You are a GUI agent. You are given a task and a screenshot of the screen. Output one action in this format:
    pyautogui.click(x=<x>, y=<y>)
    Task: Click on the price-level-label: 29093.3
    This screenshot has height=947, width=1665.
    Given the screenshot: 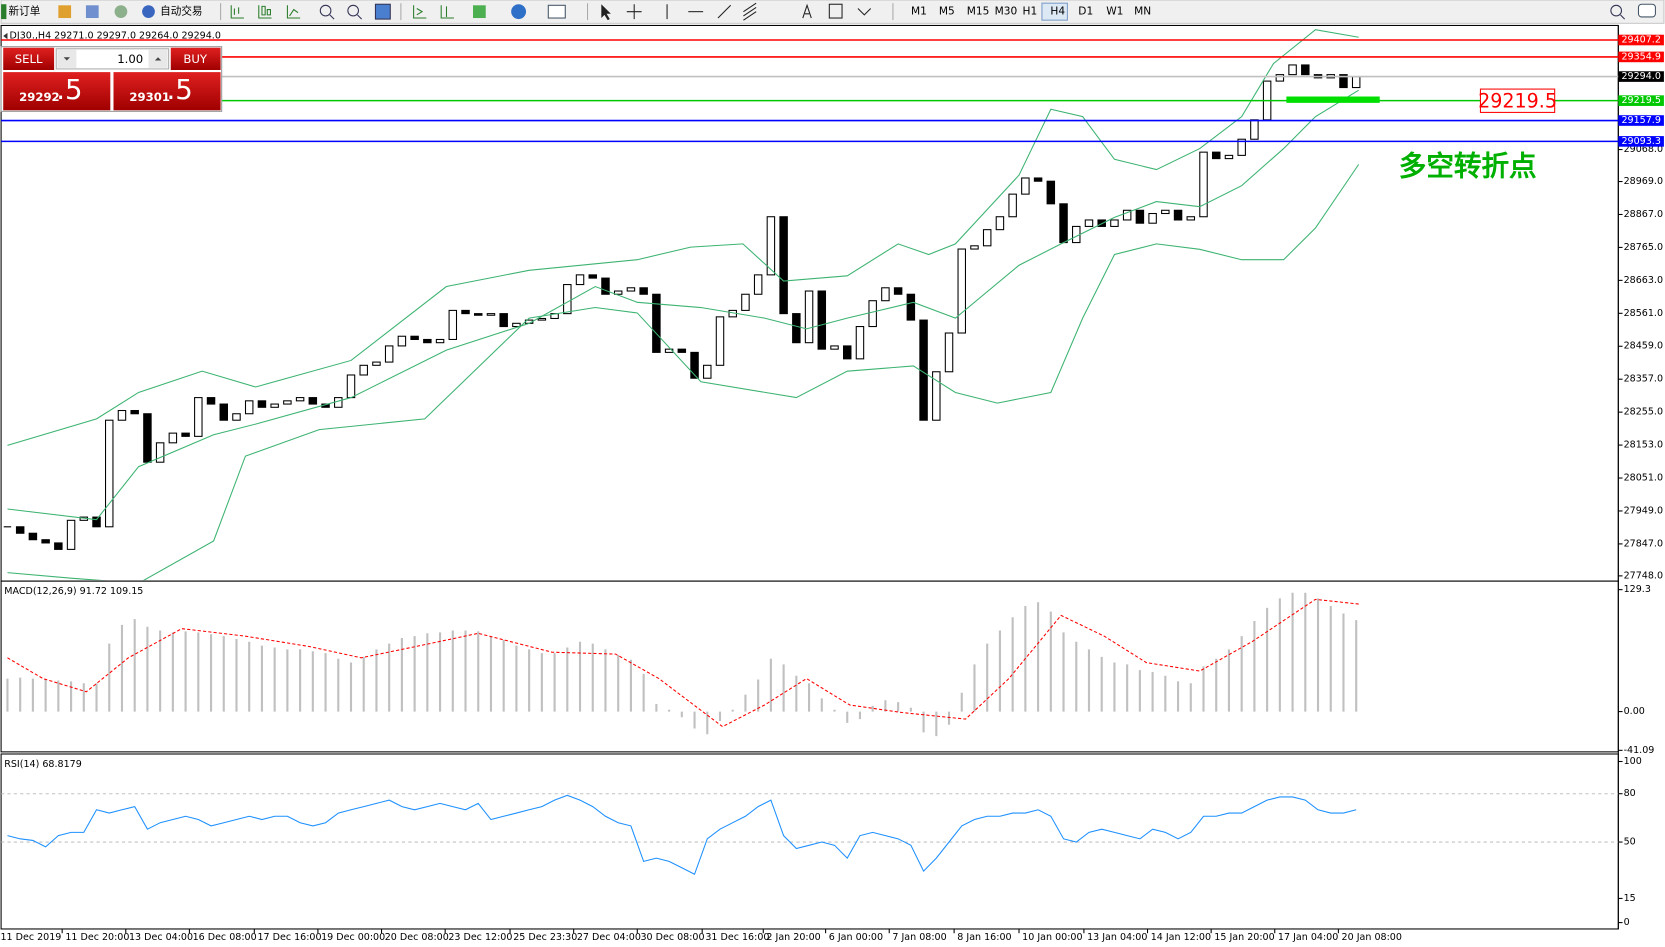 What is the action you would take?
    pyautogui.click(x=1640, y=141)
    